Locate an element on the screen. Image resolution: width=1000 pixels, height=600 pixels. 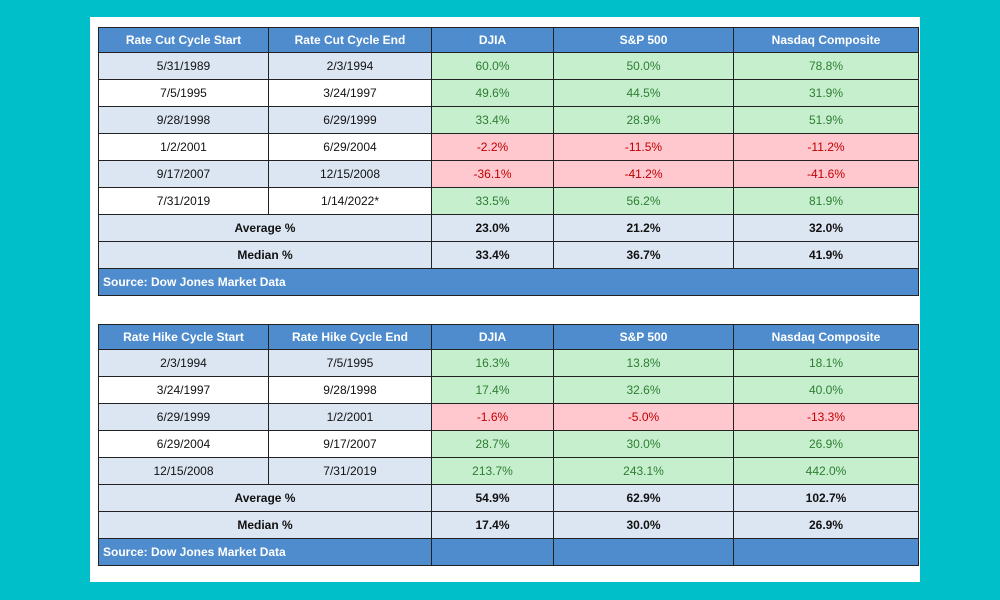
djia-cell: 16.3% is located at coordinates (492, 363).